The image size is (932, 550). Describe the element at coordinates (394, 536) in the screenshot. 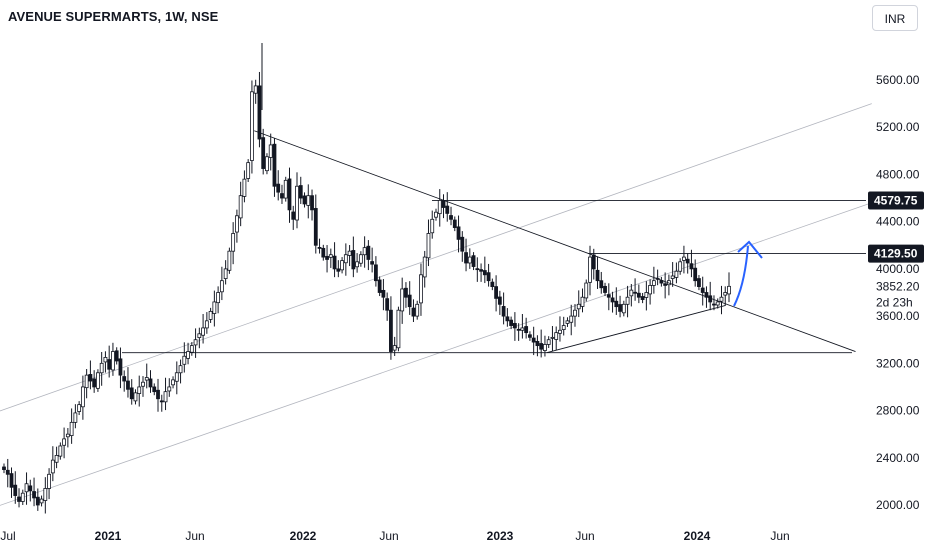

I see `time-axis: Jul 2021 Jun 2022 Jun 2023 Jun 2024 Jun` at that location.